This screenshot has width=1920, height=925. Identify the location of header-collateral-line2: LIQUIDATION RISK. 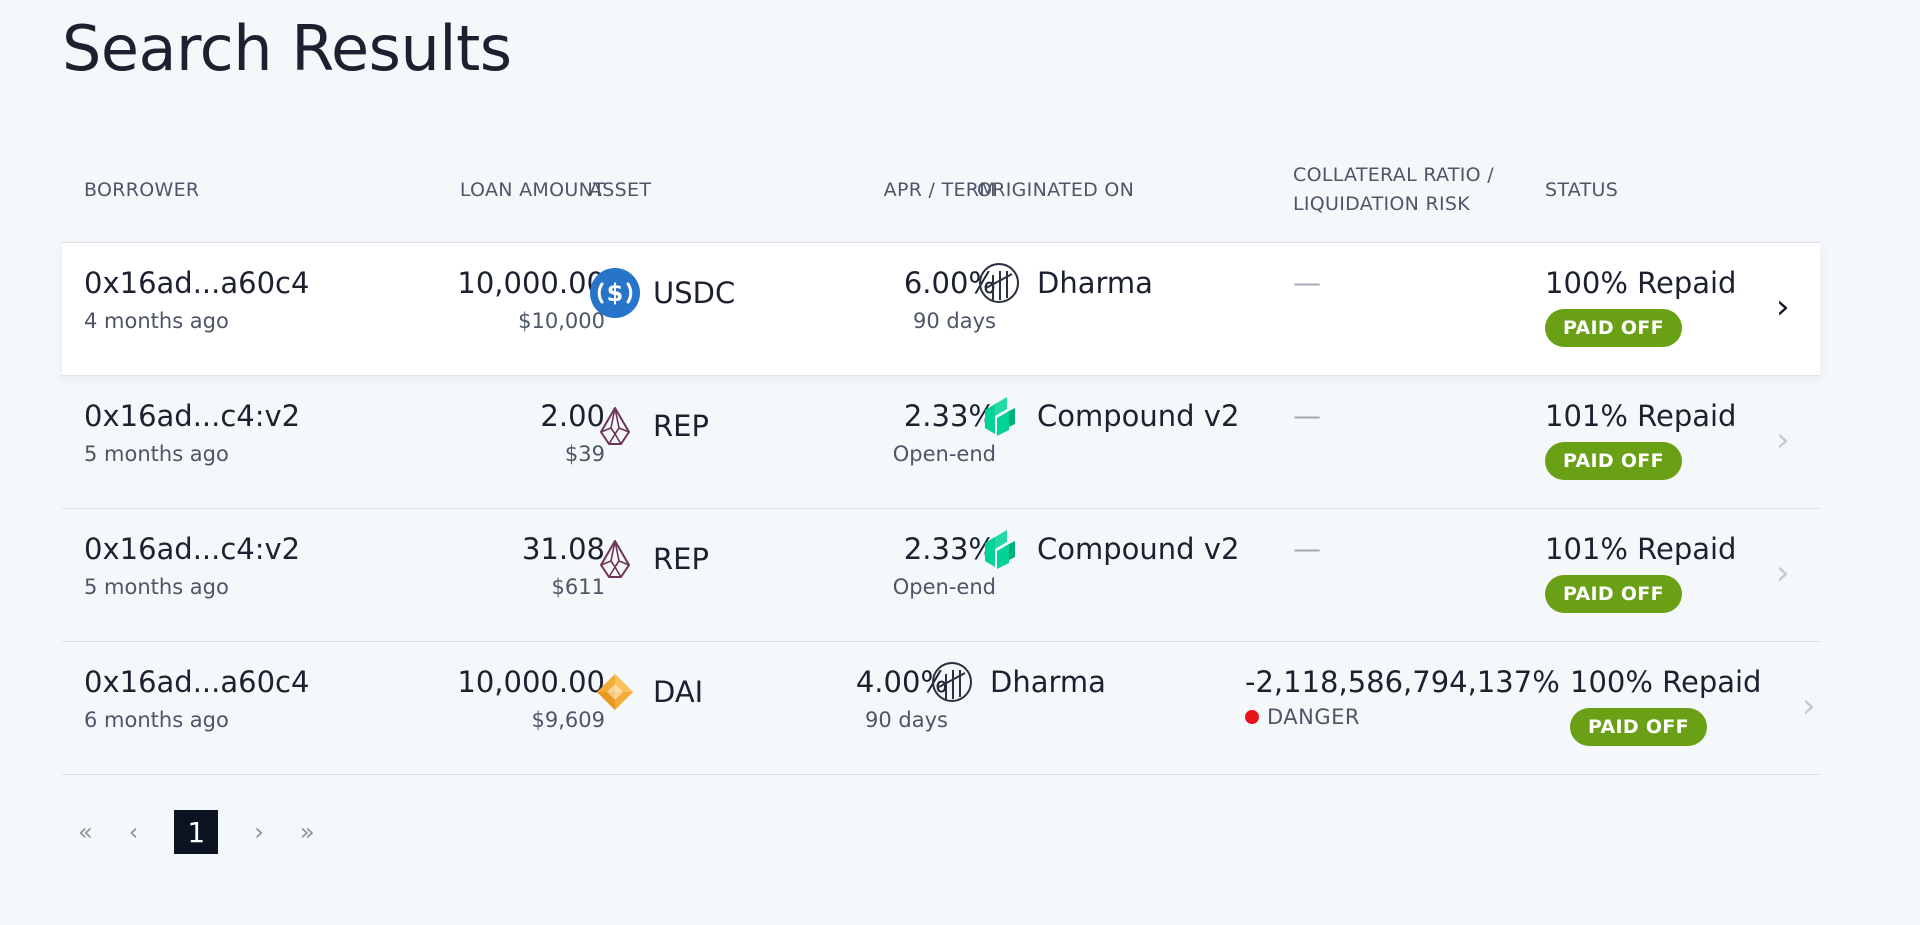
(1382, 204).